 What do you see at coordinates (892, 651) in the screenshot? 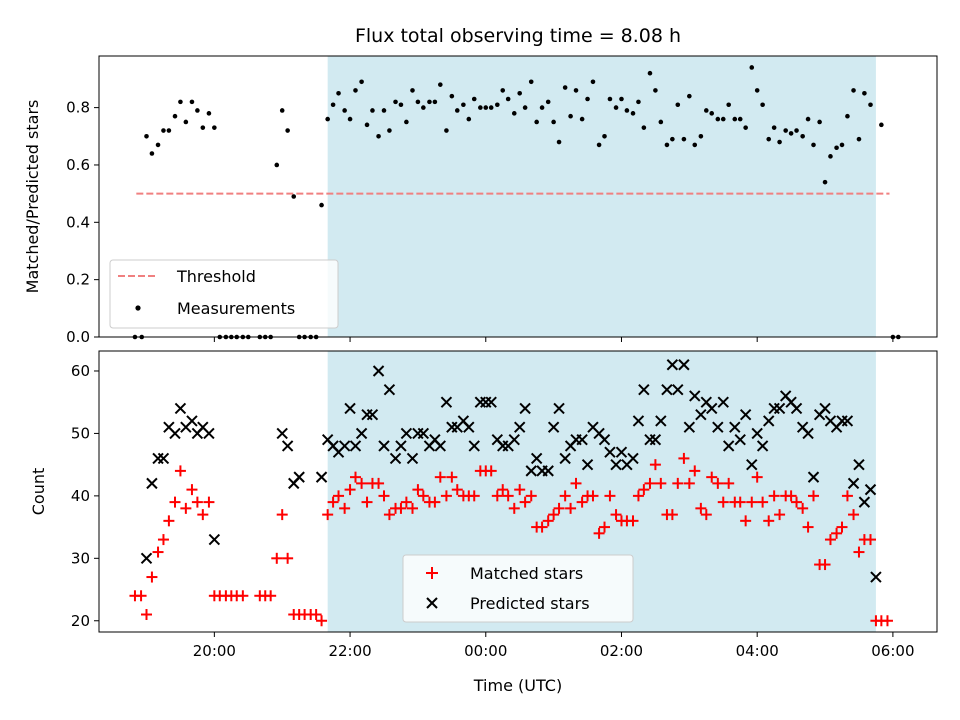
I see `x-tick-label: 06:00` at bounding box center [892, 651].